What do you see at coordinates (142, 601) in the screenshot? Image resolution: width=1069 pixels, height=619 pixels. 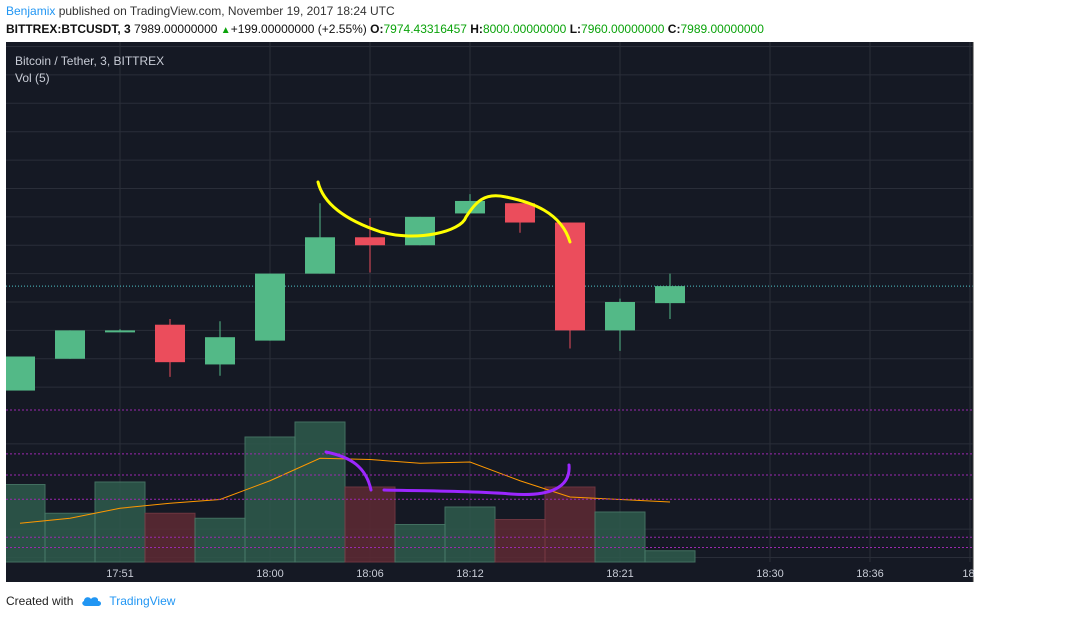 I see `tradingview-link: TradingView` at bounding box center [142, 601].